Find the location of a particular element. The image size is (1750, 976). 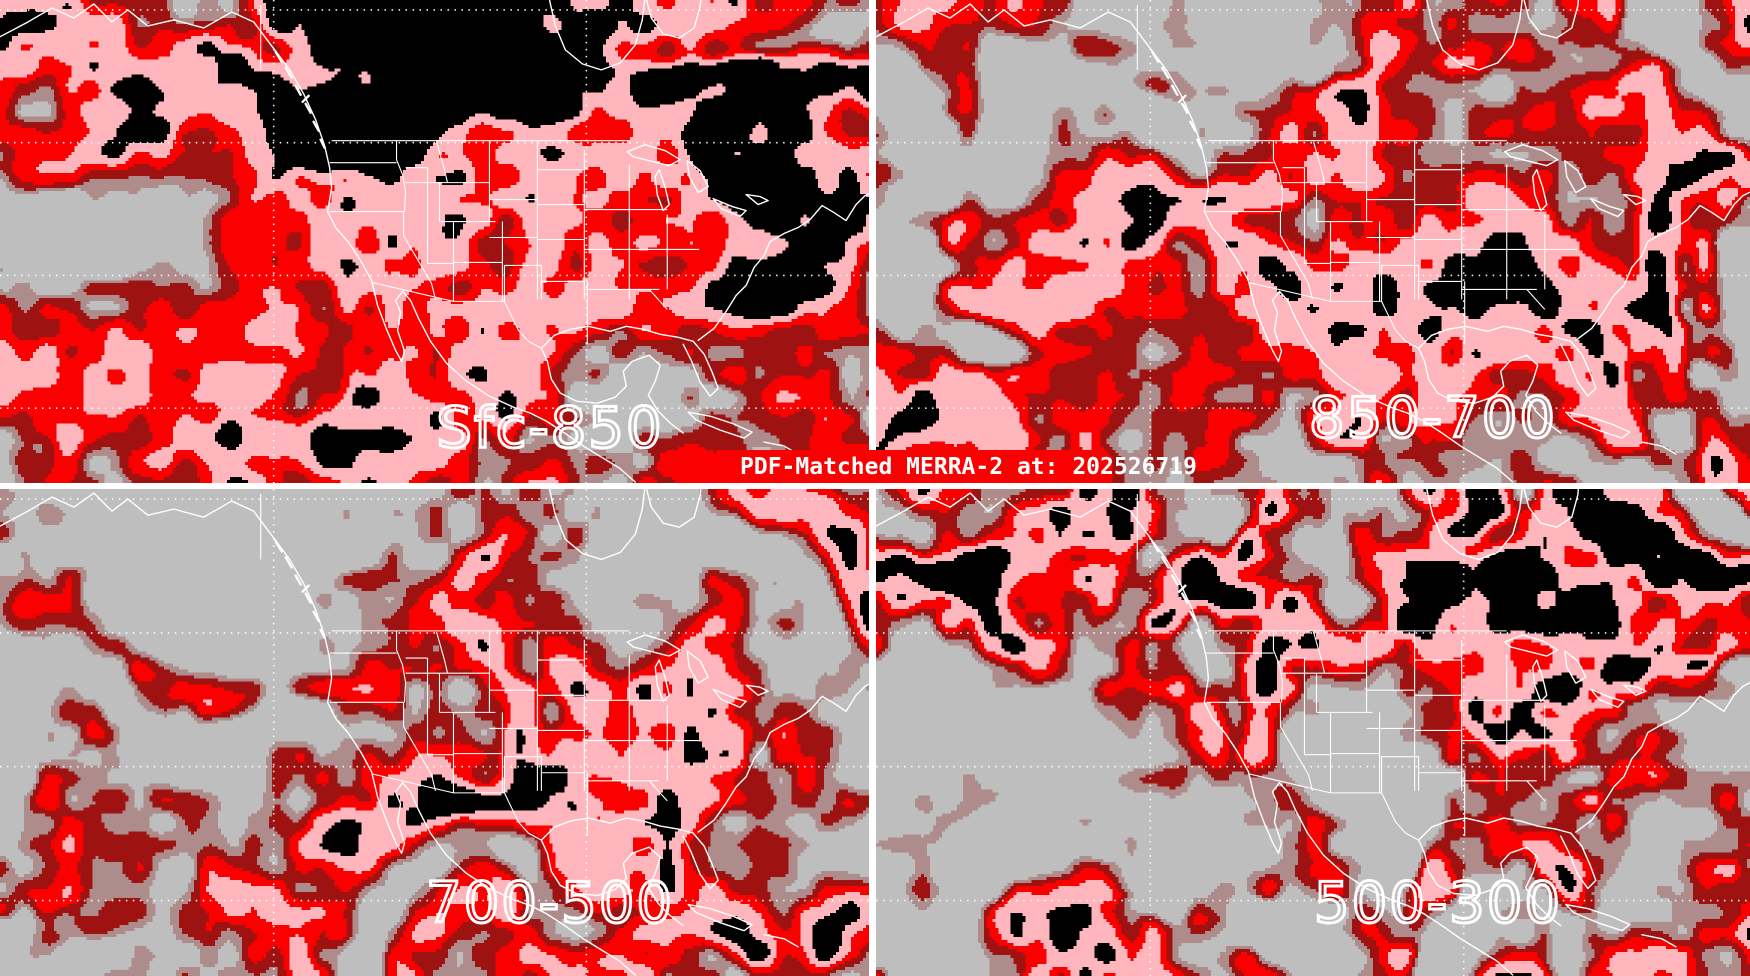

panel-label-700-500: 700-500 is located at coordinates (549, 904).